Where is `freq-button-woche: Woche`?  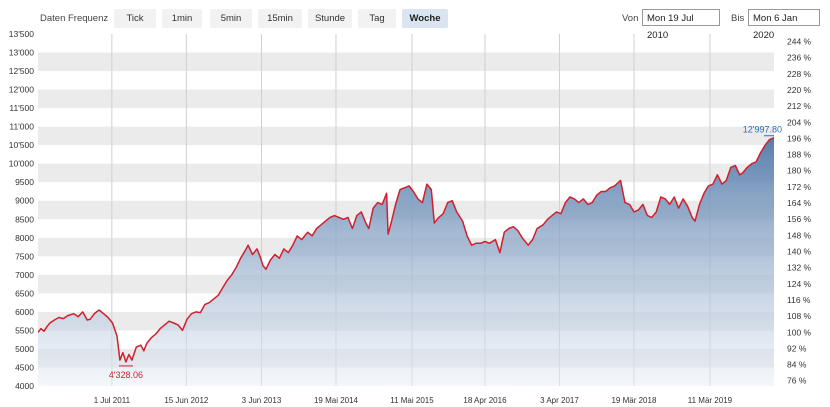 freq-button-woche: Woche is located at coordinates (425, 18).